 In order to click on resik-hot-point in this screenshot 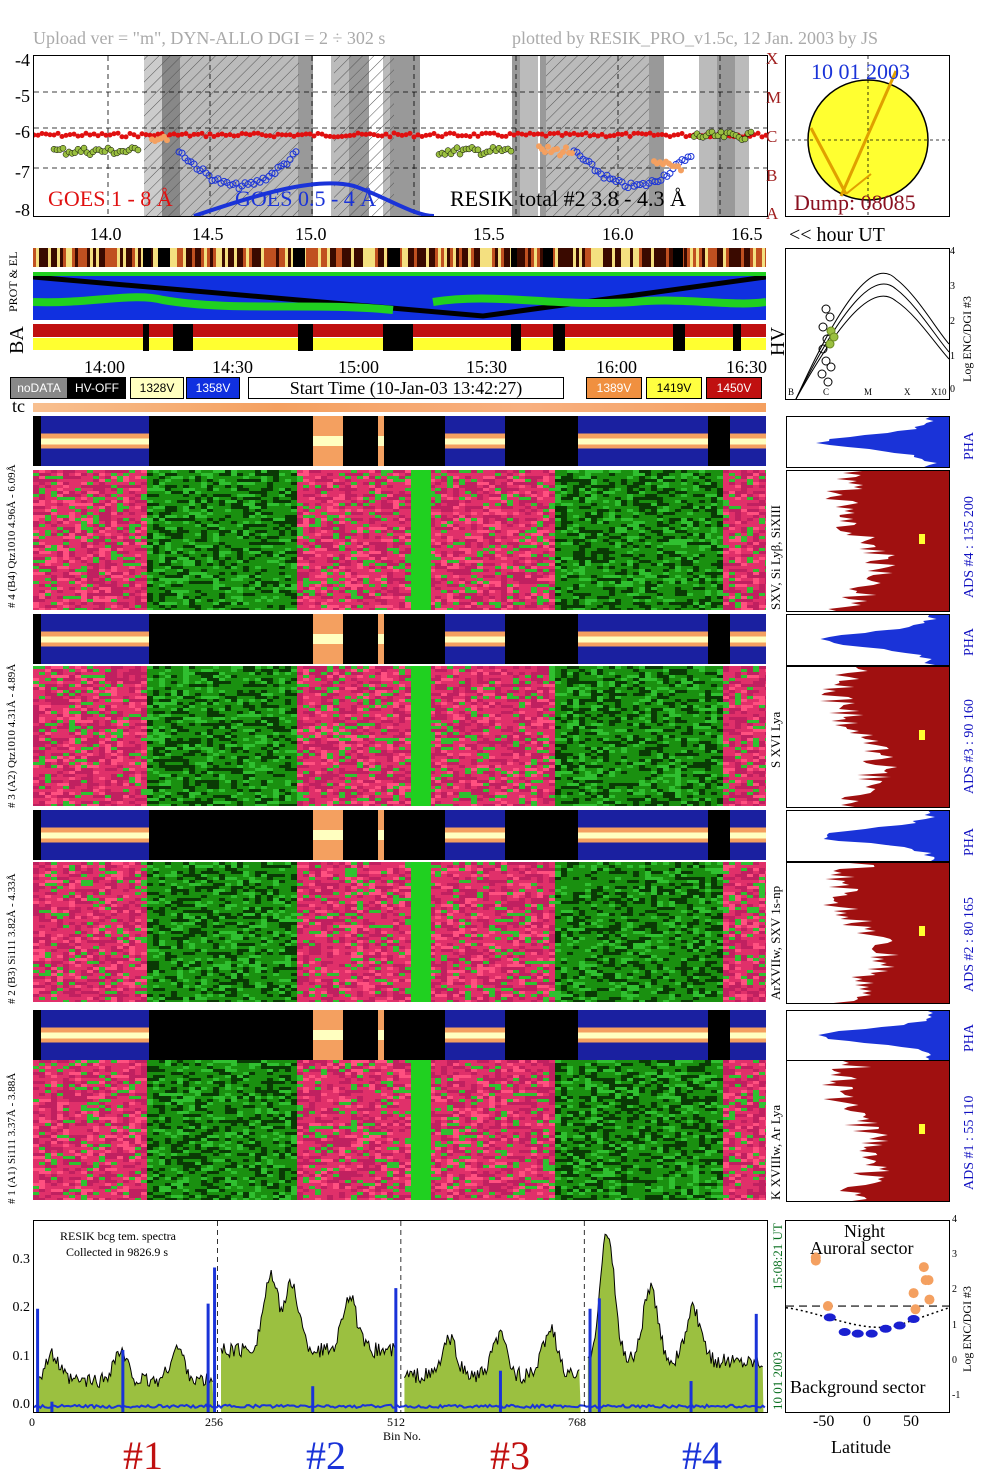, I will do `click(557, 149)`.